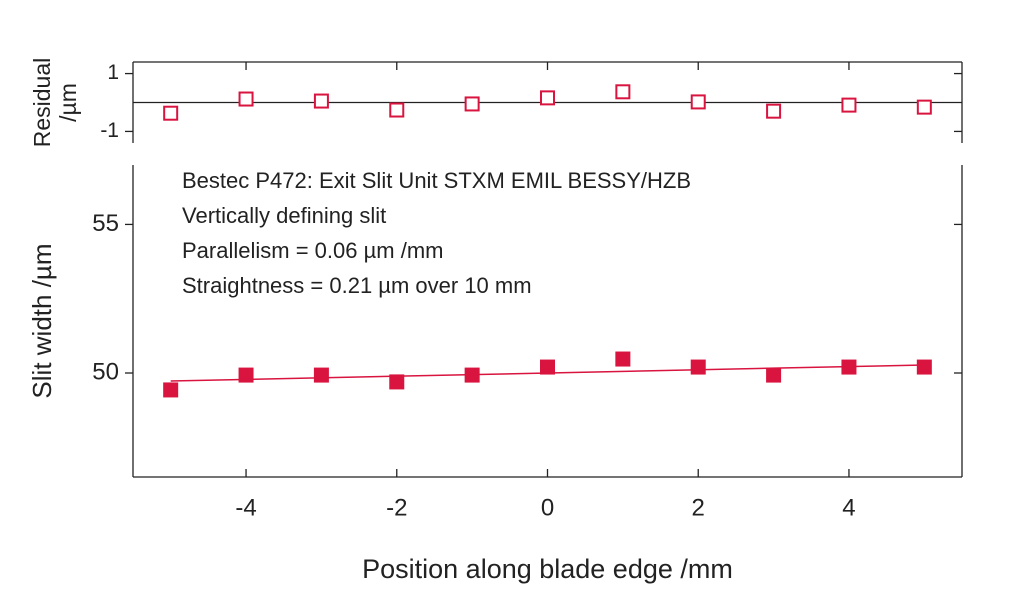 This screenshot has width=1024, height=594. I want to click on y-axis-label: Residual, so click(42, 103).